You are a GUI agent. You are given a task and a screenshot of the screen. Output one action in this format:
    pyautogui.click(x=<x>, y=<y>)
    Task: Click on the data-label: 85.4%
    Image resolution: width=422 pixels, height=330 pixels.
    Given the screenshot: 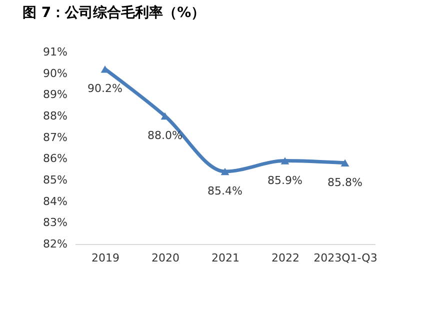 What is the action you would take?
    pyautogui.click(x=225, y=191)
    